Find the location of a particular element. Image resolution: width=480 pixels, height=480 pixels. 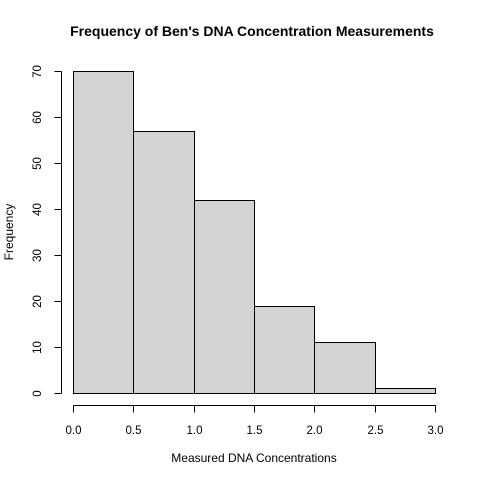

y-axis-label: Frequency is located at coordinates (9, 232).